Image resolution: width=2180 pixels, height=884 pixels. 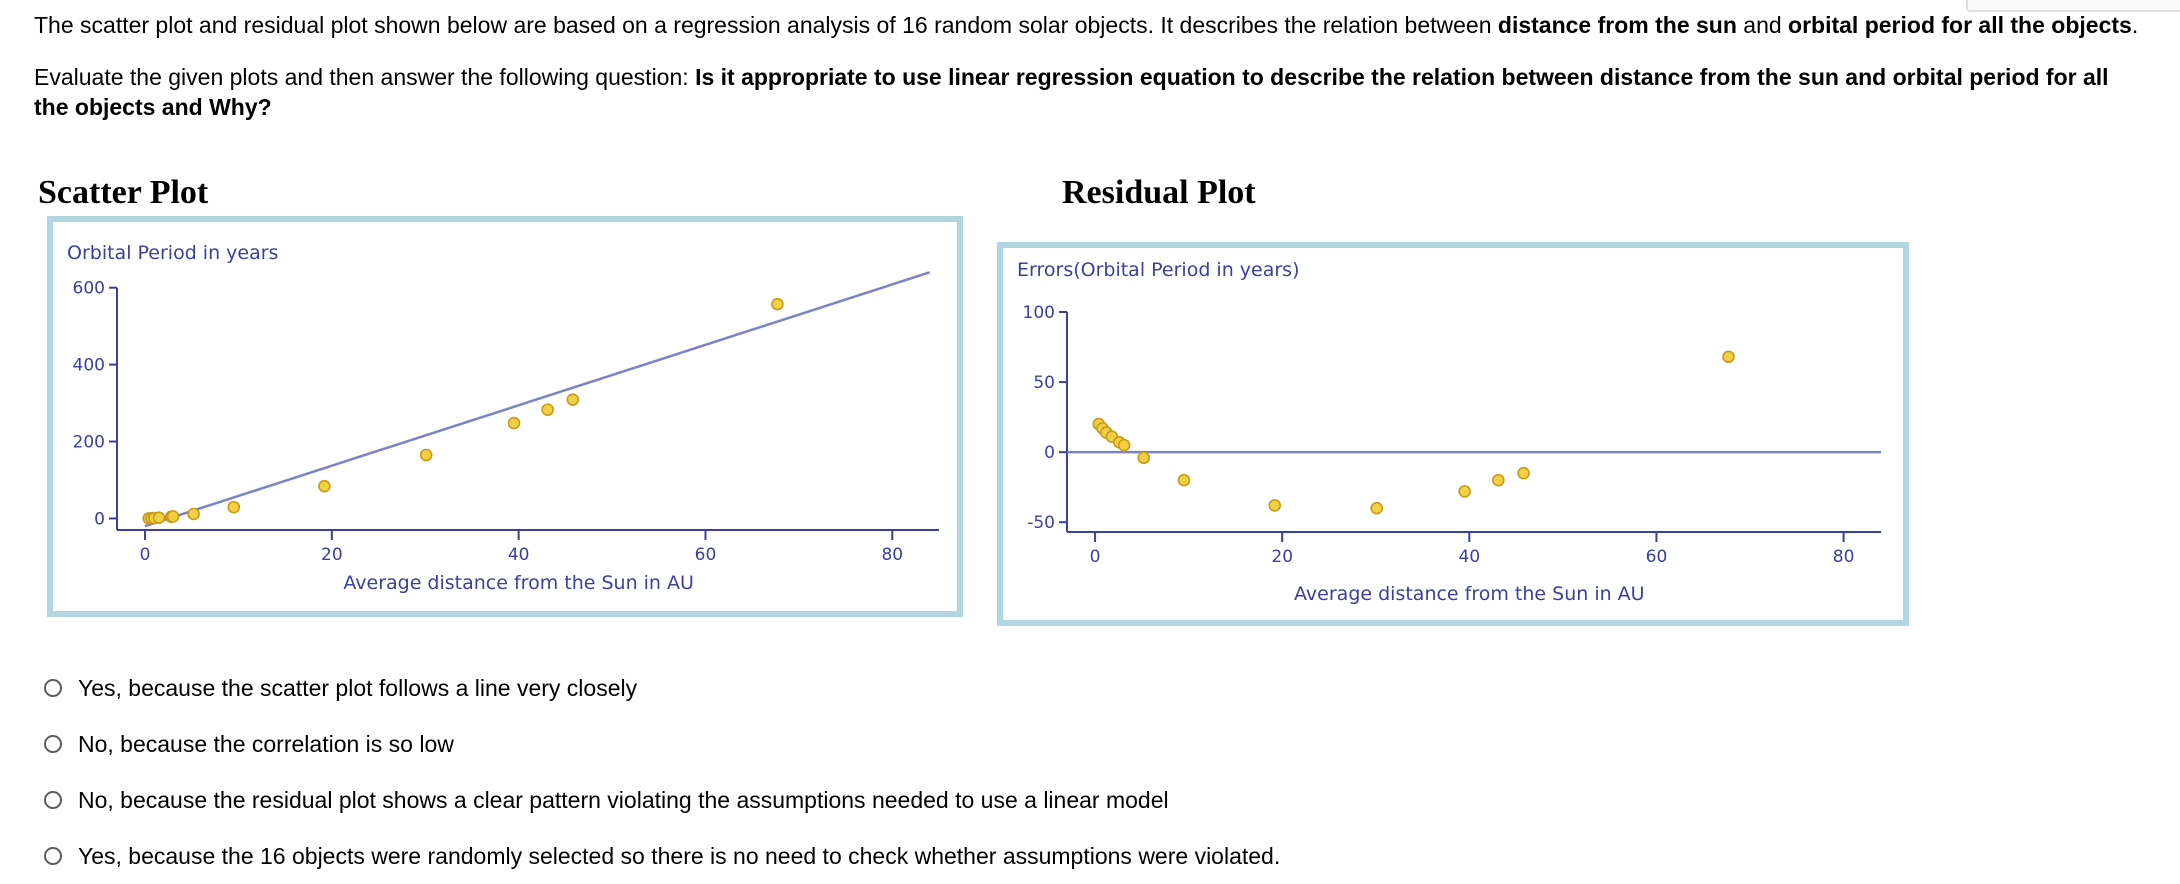 What do you see at coordinates (89, 443) in the screenshot?
I see `scatter-y-tick-label: 200` at bounding box center [89, 443].